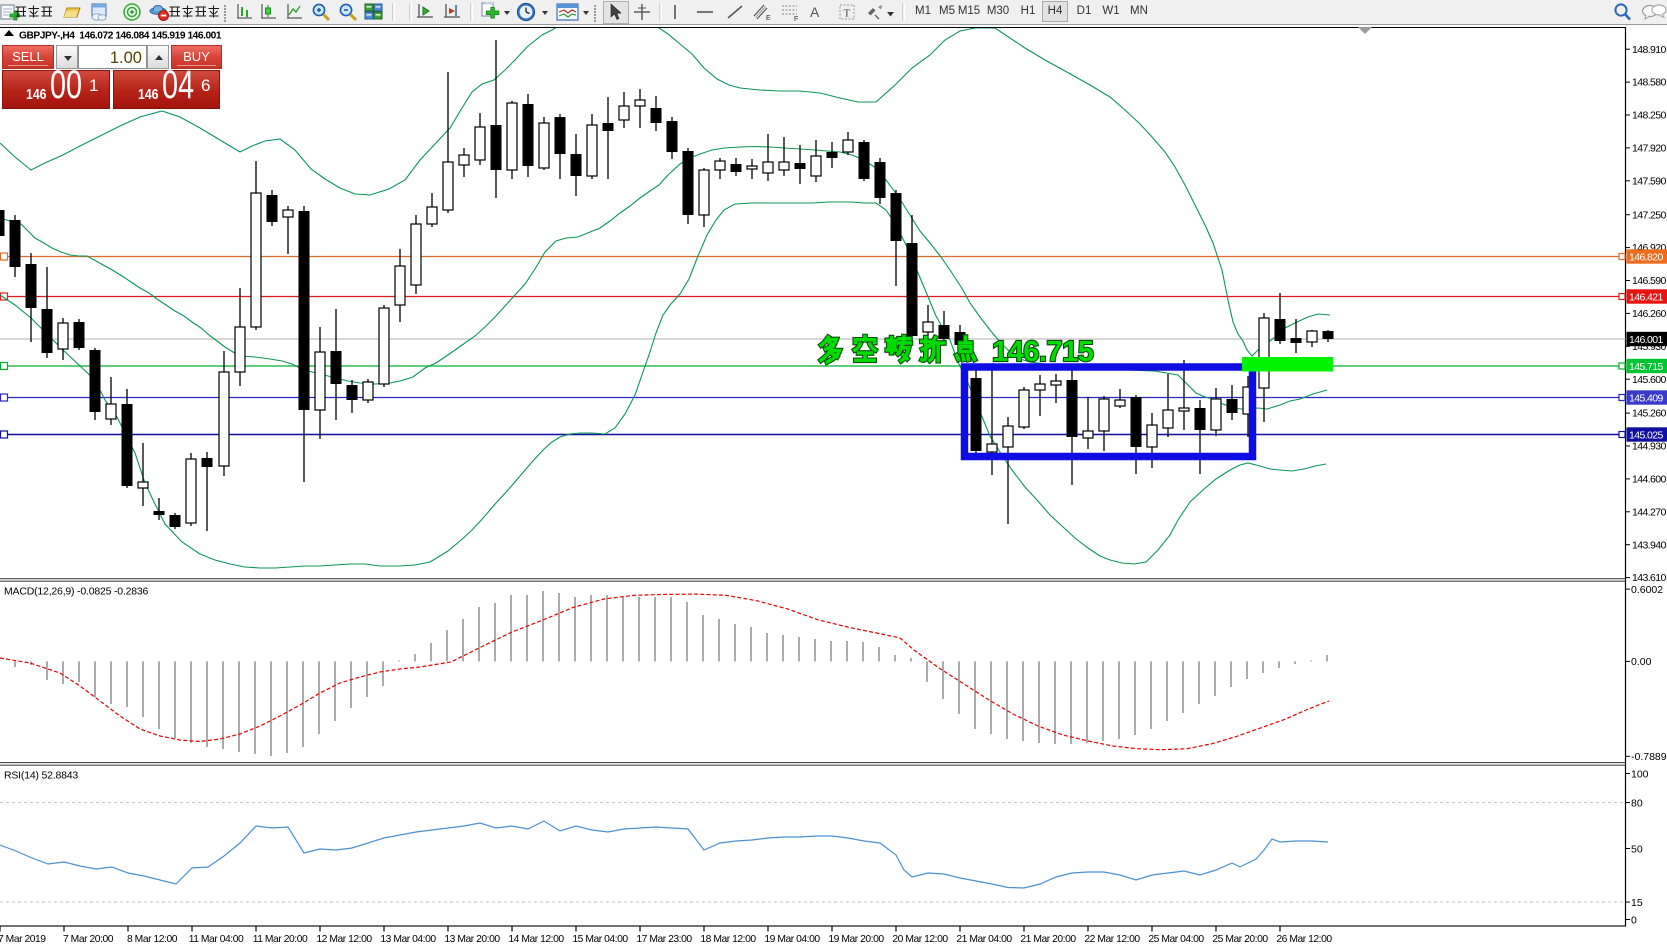  I want to click on svg-text: 20 Mar 12:00, so click(920, 939).